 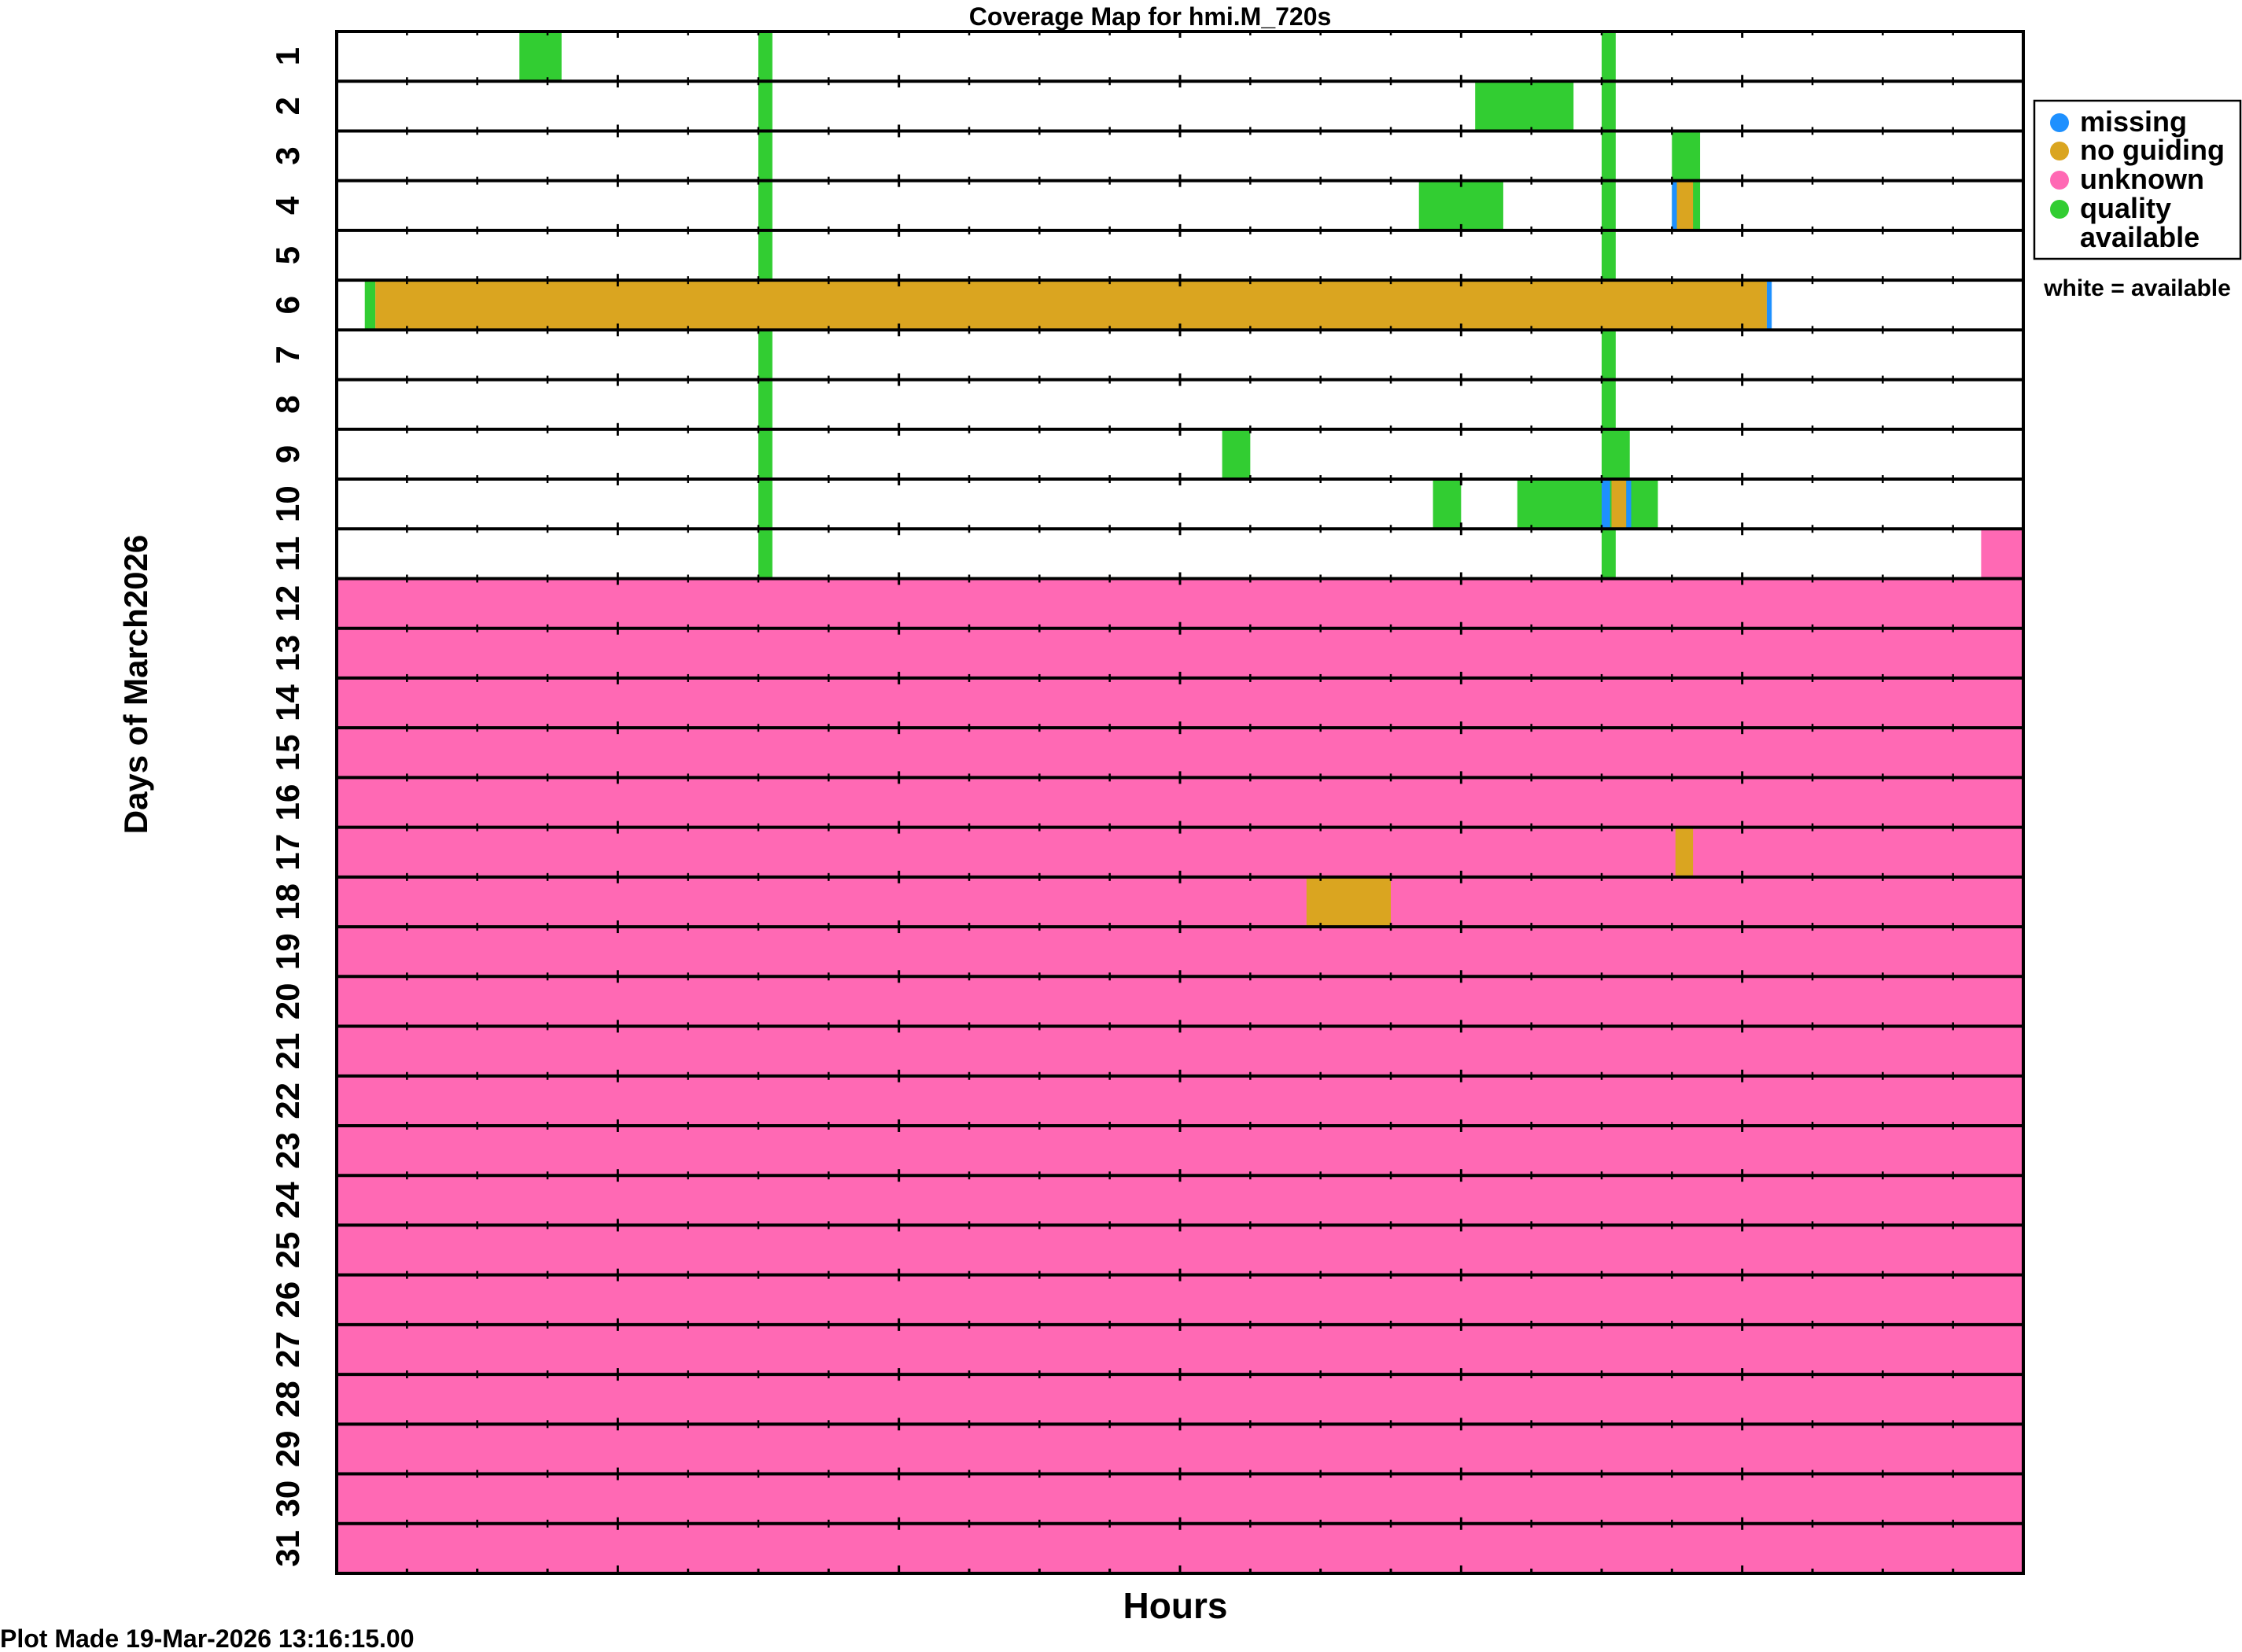 What do you see at coordinates (2140, 237) in the screenshot?
I see `legend-label-quality-line2: available` at bounding box center [2140, 237].